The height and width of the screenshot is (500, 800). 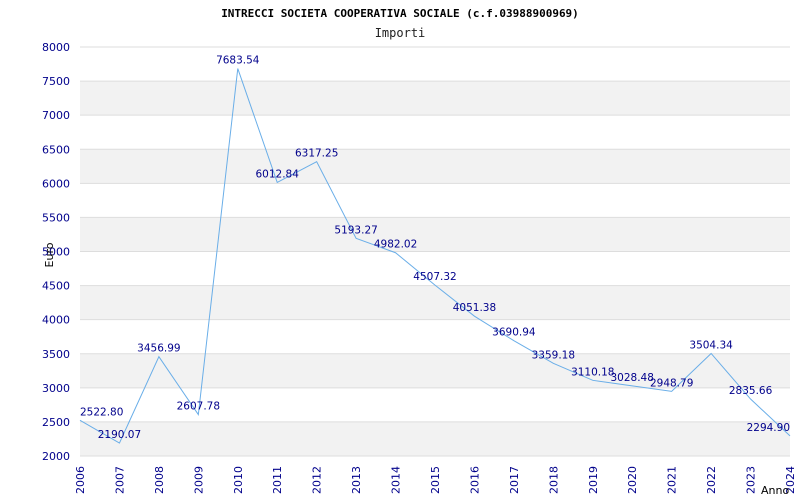 What do you see at coordinates (592, 372) in the screenshot?
I see `data-label: 3110.18` at bounding box center [592, 372].